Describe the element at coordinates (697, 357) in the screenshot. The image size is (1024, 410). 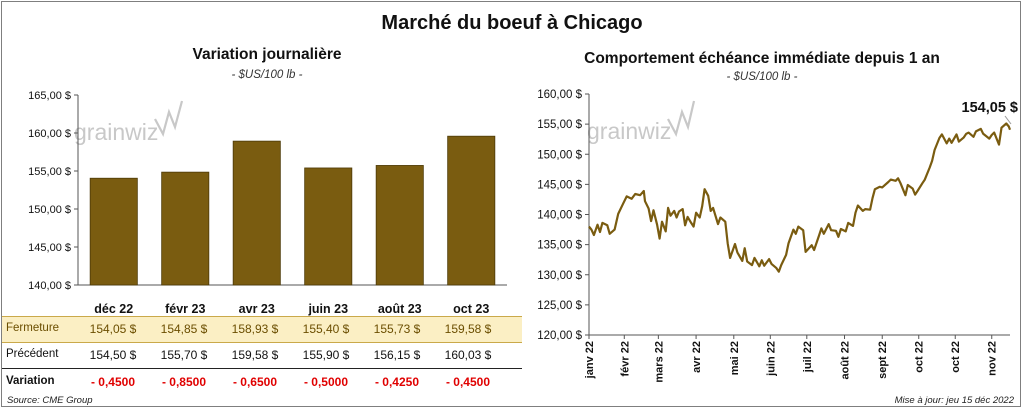
I see `x-tick-label: avr 22` at that location.